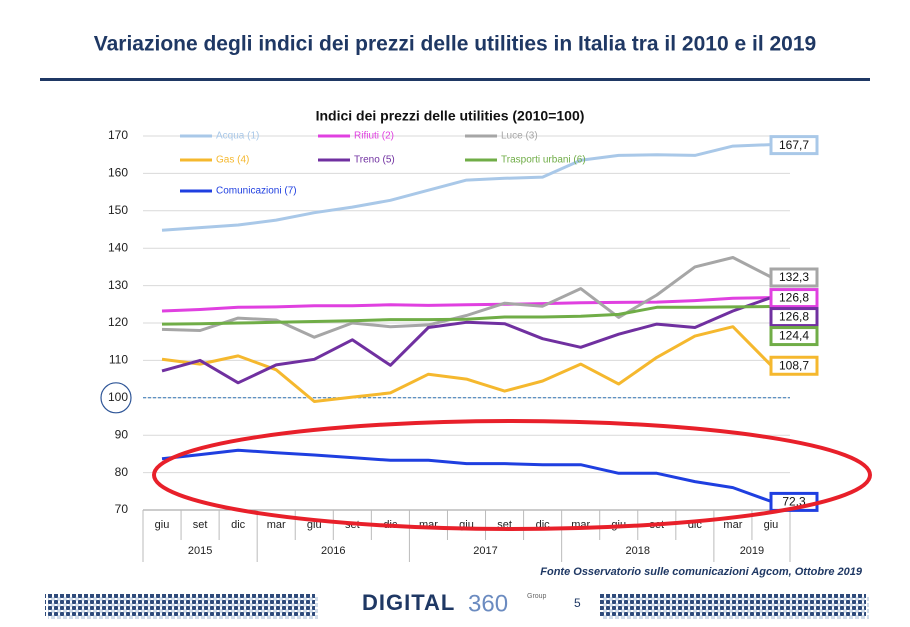 This screenshot has height=627, width=910. I want to click on value-label: 124,4, so click(794, 336).